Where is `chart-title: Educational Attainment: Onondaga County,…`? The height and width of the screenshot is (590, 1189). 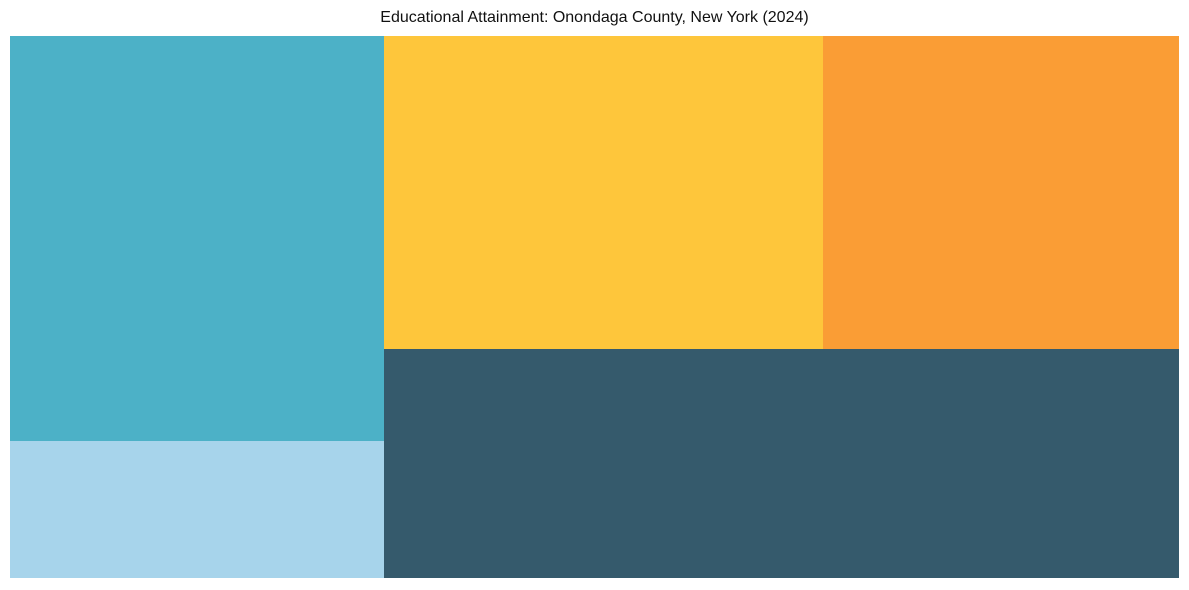 chart-title: Educational Attainment: Onondaga County,… is located at coordinates (594, 17).